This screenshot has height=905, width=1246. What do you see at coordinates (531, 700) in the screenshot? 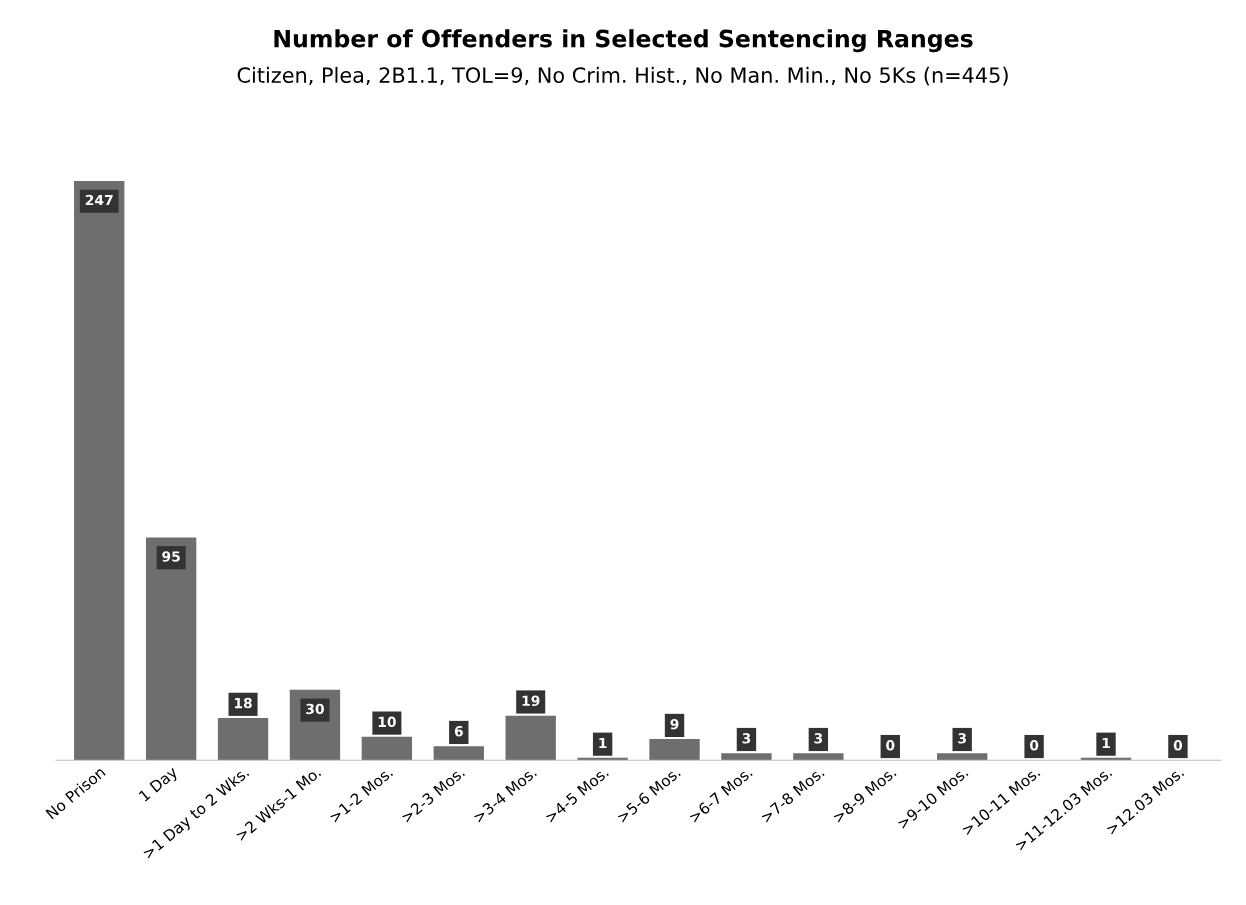
I see `data-label: 19` at bounding box center [531, 700].